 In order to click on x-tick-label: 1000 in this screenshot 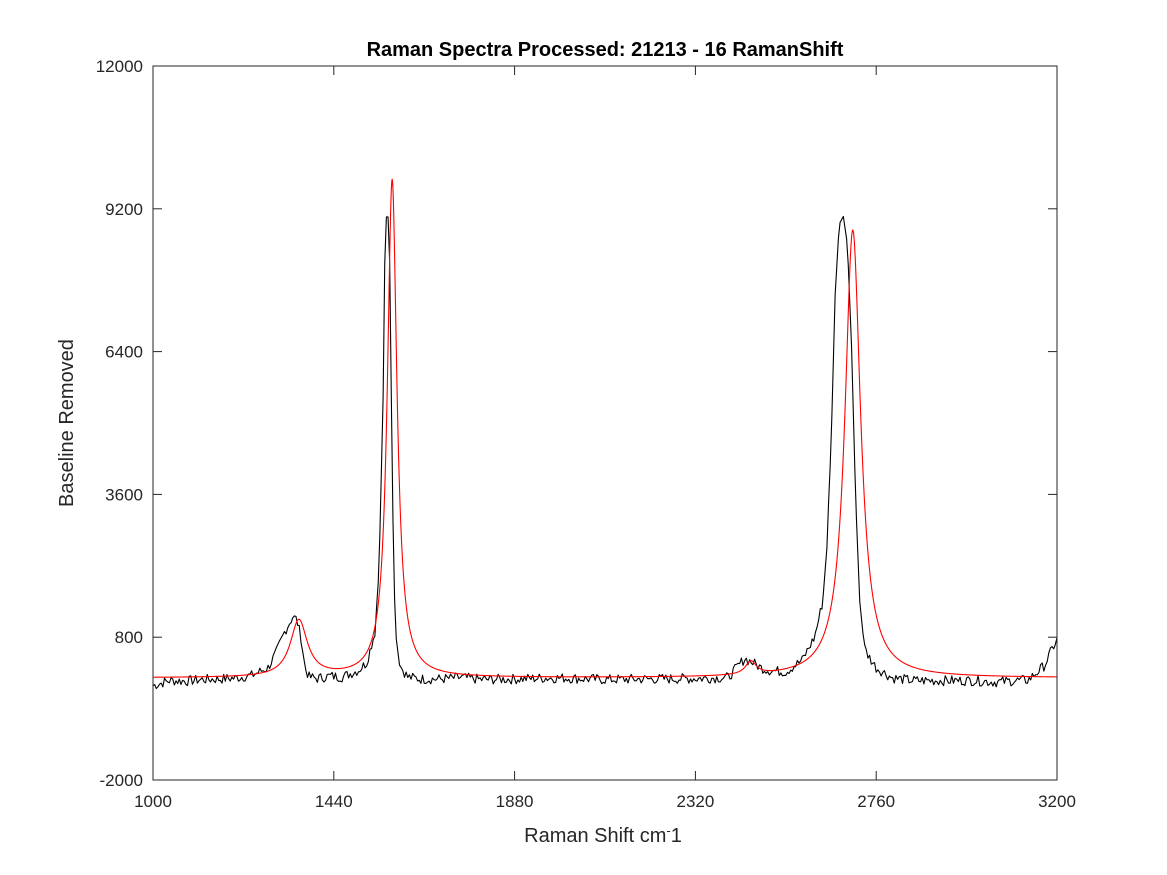, I will do `click(153, 801)`.